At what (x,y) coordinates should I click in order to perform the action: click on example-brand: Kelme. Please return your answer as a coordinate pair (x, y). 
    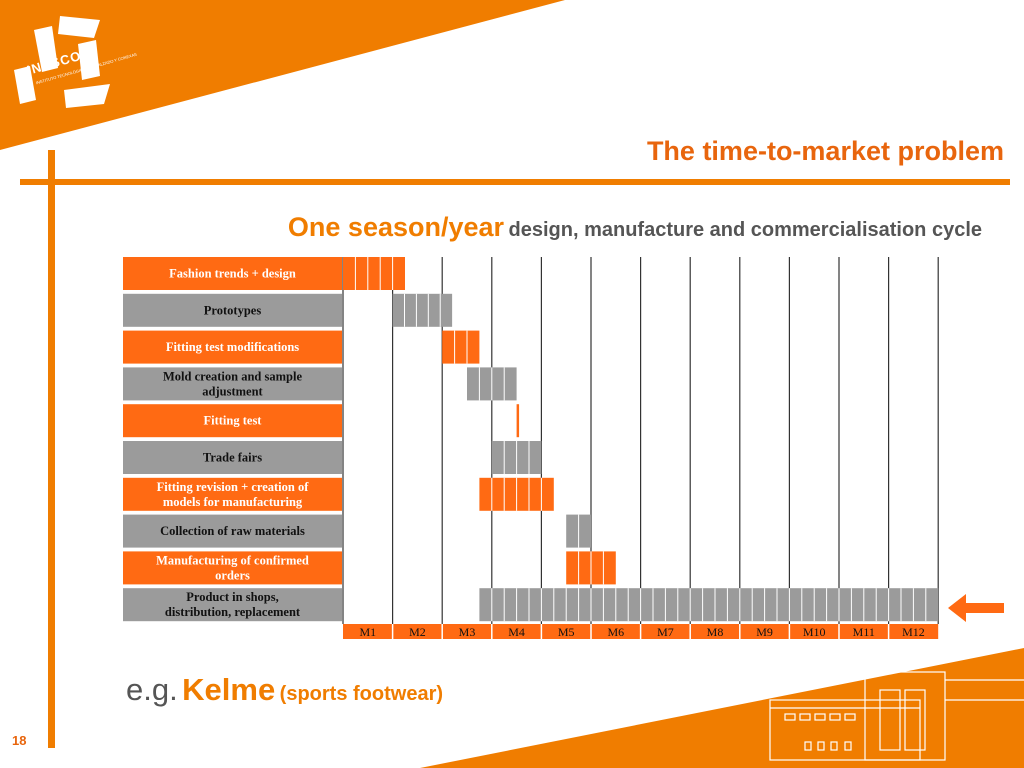
    Looking at the image, I should click on (229, 689).